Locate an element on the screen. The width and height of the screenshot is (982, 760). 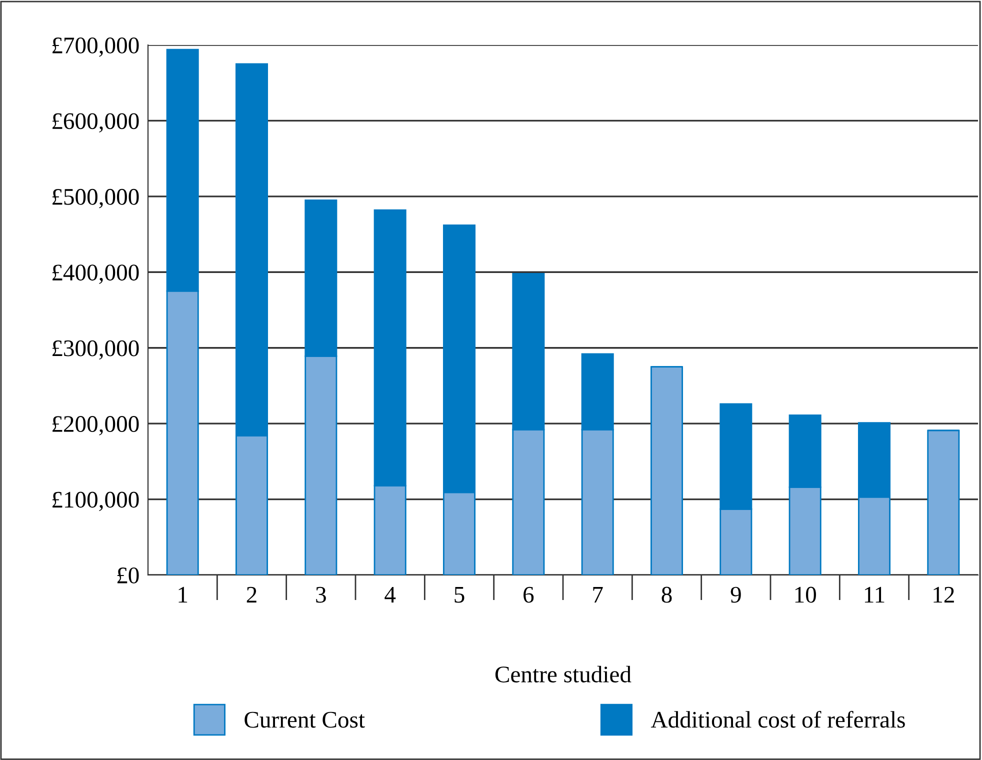
y-tick-label: £0 is located at coordinates (128, 575).